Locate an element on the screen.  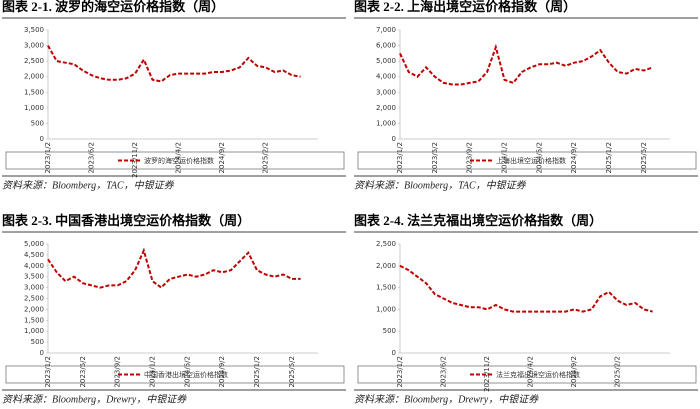
chart-title: 图表 2-2. 上海出境空运价格指数（周） is located at coordinates (465, 7).